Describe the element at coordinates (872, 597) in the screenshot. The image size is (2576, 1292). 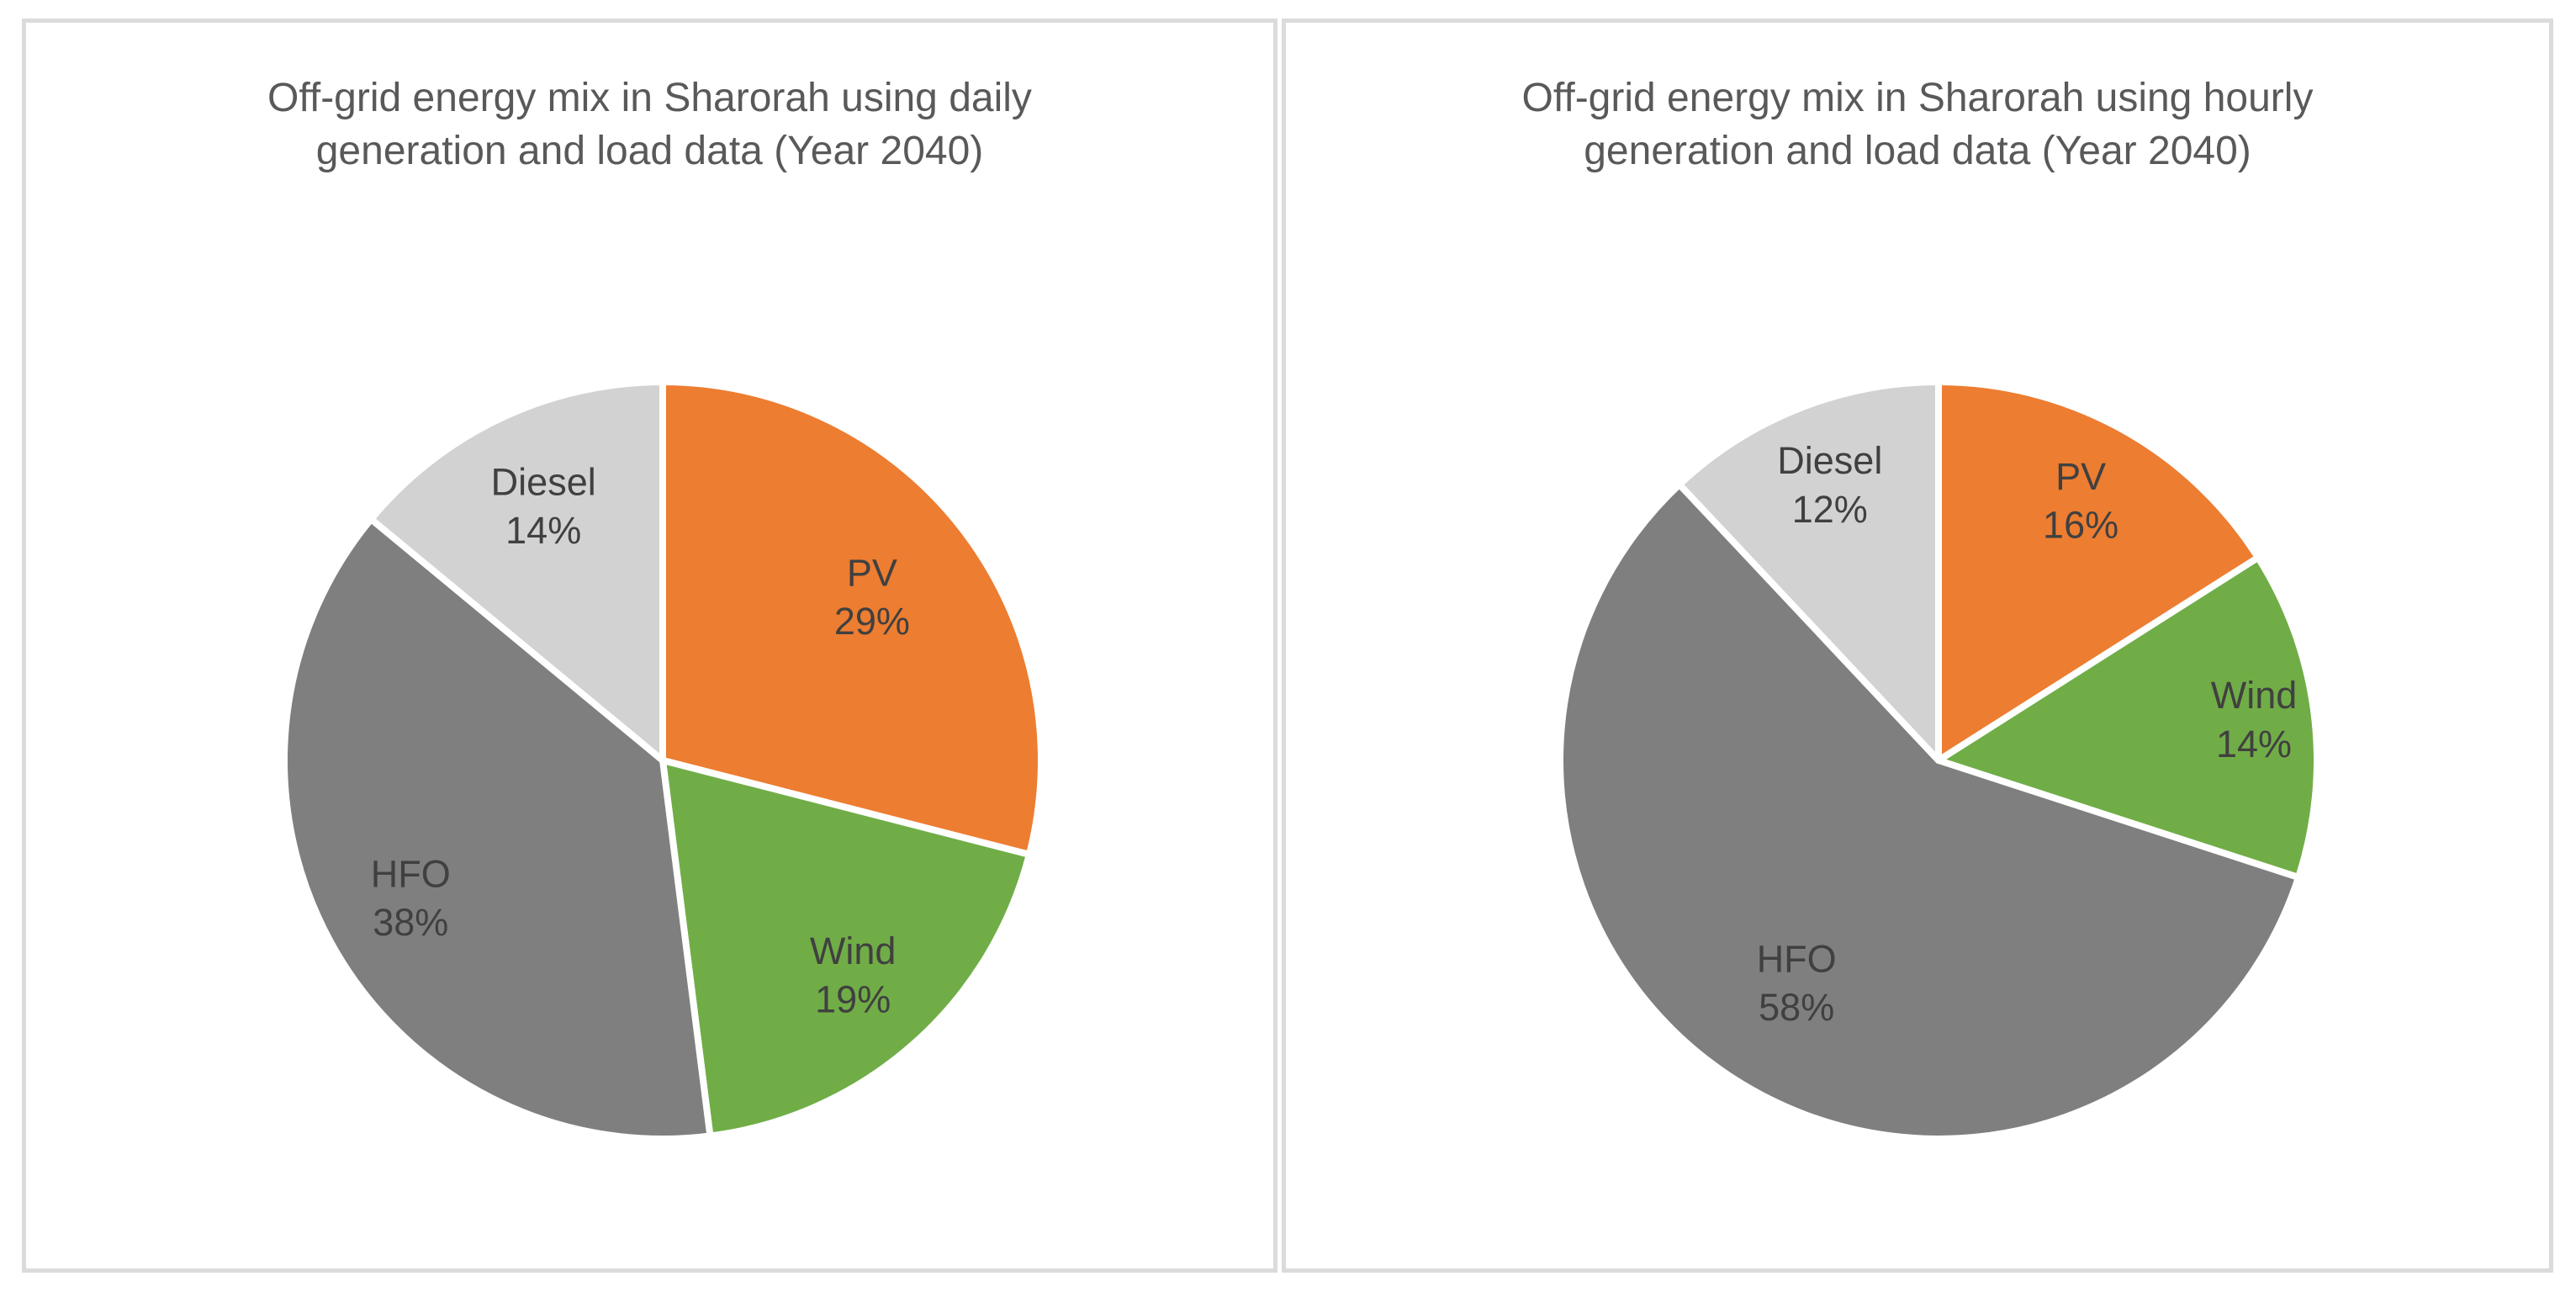
I see `pie-label-pv: PV 29%` at that location.